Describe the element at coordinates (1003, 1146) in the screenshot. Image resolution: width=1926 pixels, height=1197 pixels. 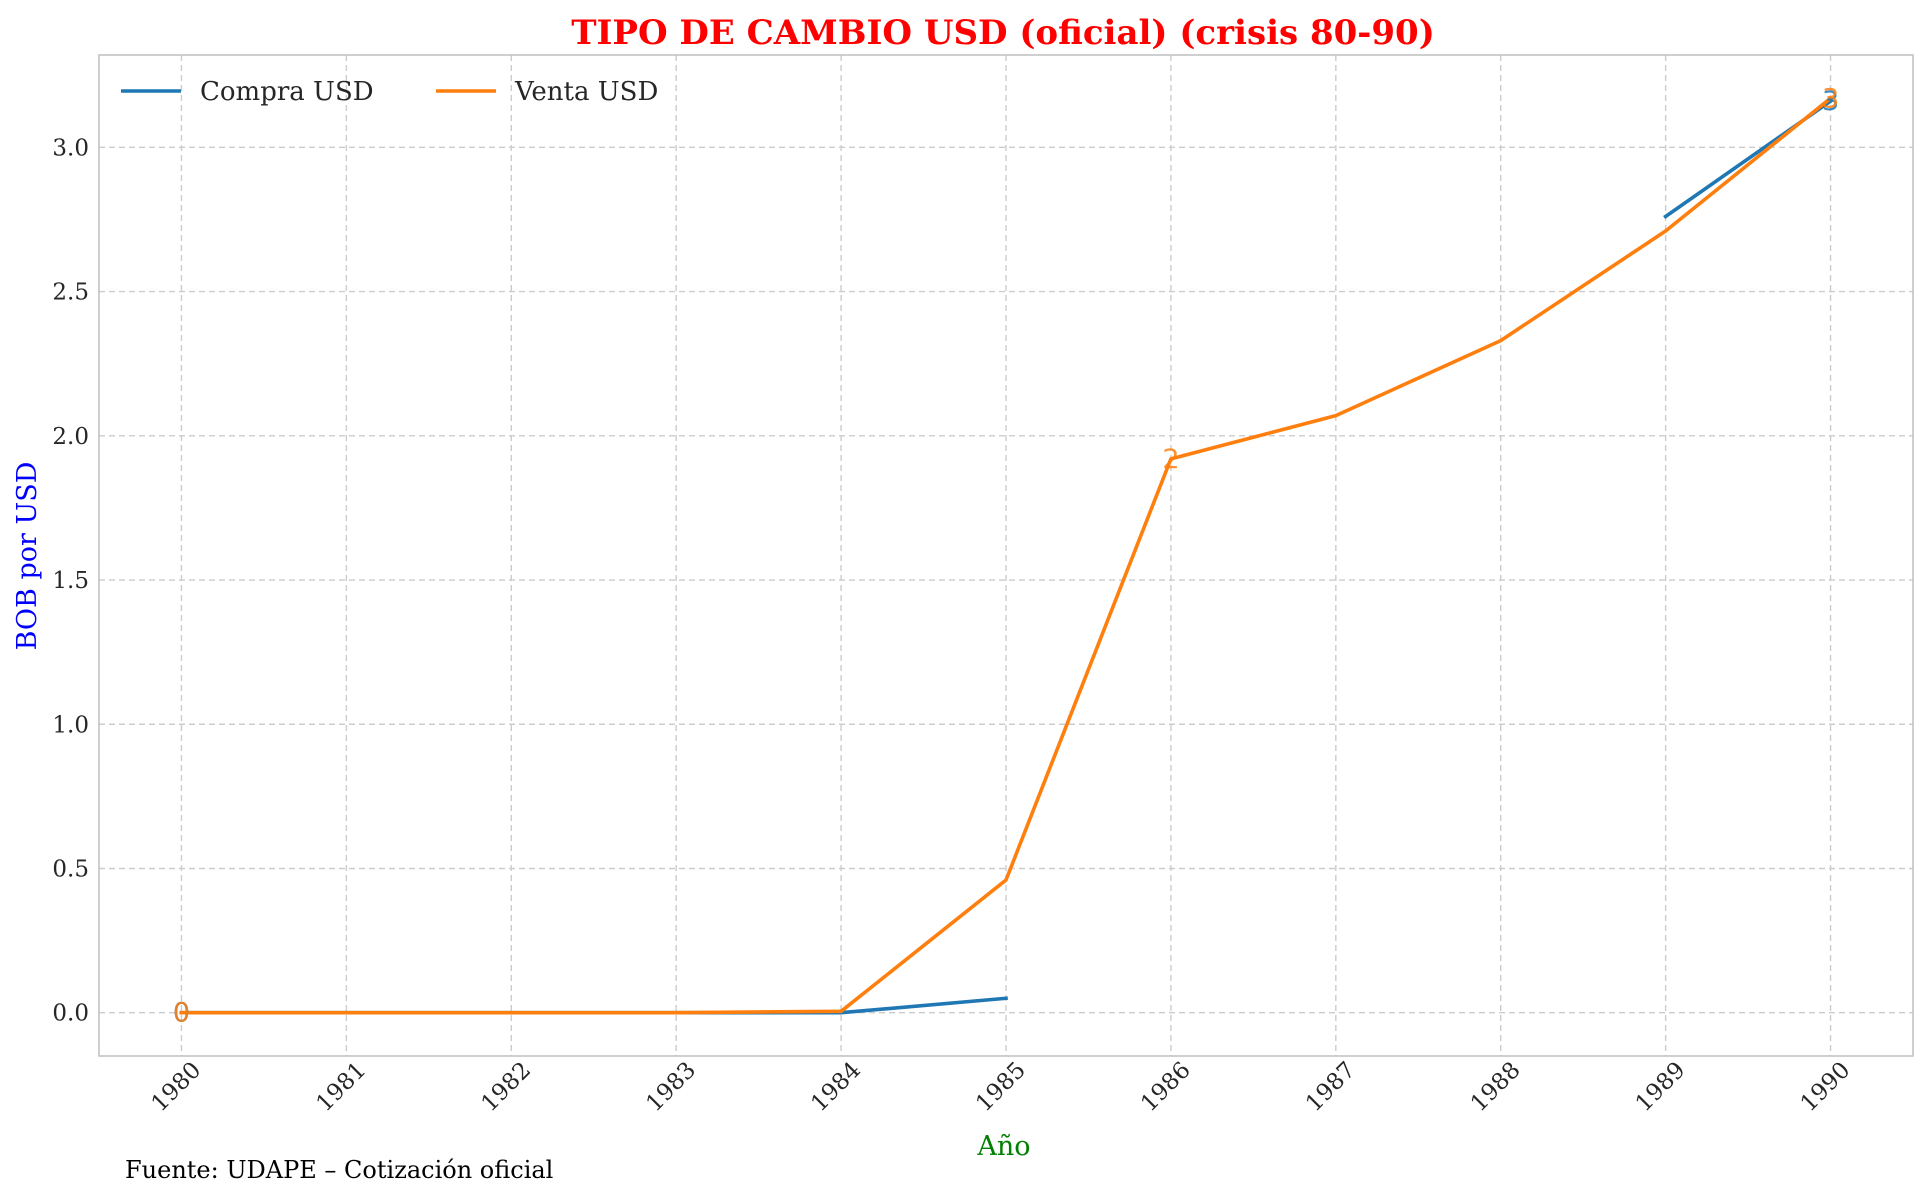
I see `x-axis-label: Año` at that location.